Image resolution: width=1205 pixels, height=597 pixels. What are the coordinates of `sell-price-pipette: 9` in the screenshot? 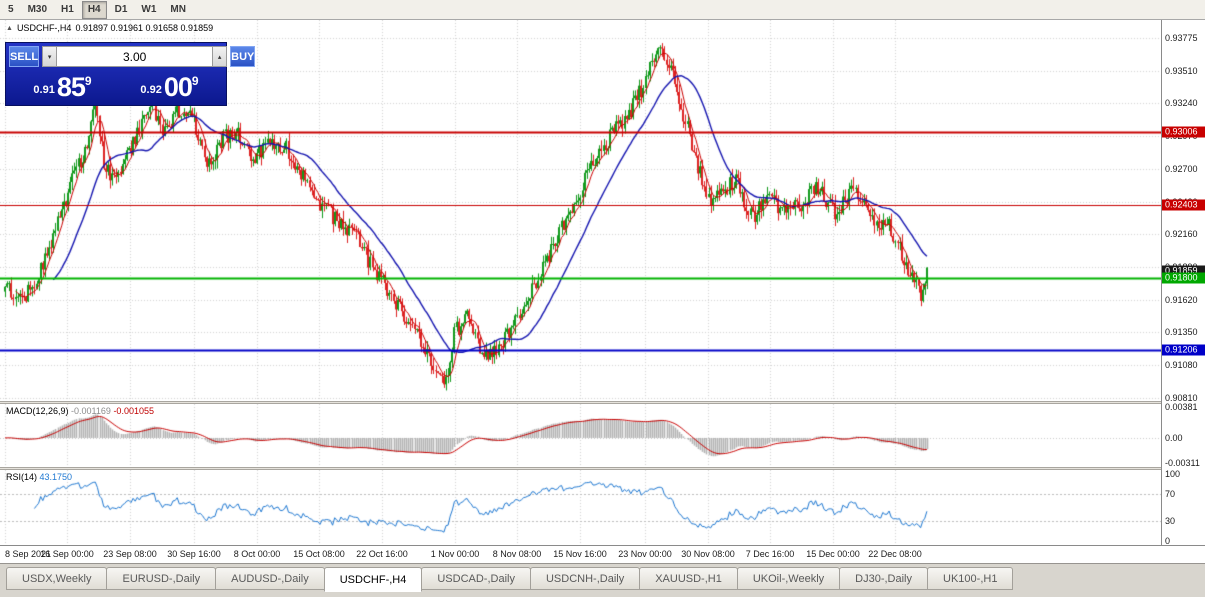 It's located at (88, 81).